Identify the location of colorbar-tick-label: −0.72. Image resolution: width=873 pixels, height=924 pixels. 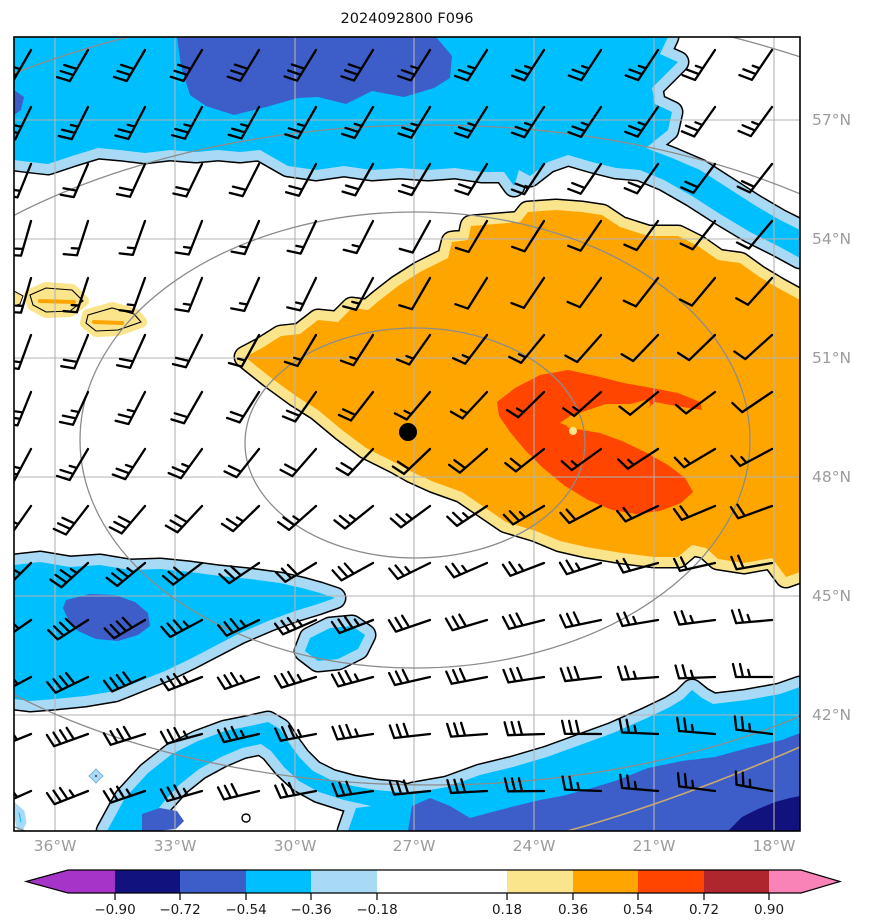
(179, 910).